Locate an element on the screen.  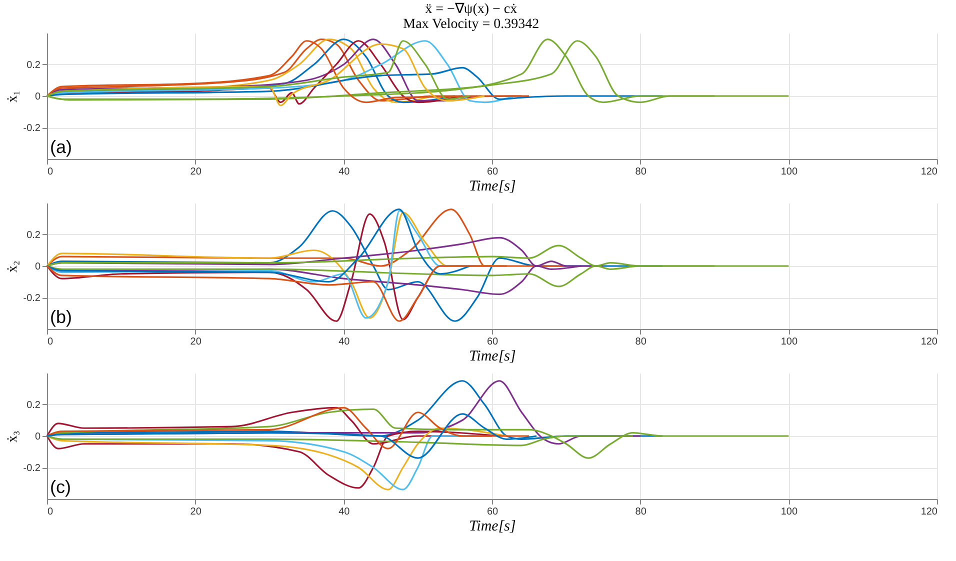
y-axis-title: ẋ₃ is located at coordinates (12, 436).